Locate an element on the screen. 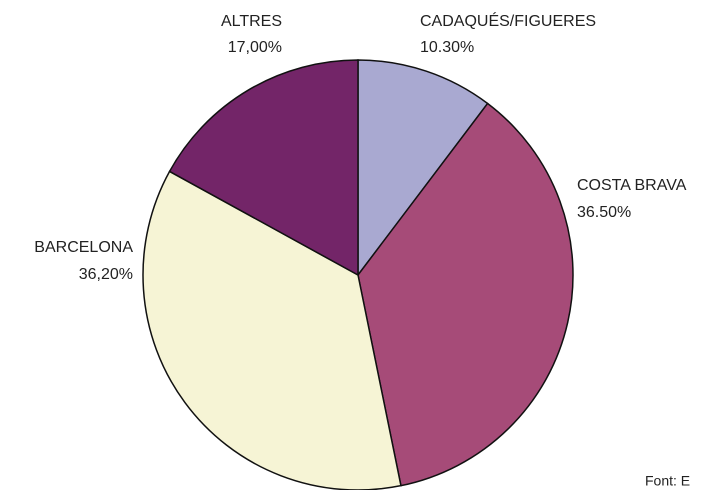 The image size is (718, 490). slice-label: ALTRES is located at coordinates (251, 21).